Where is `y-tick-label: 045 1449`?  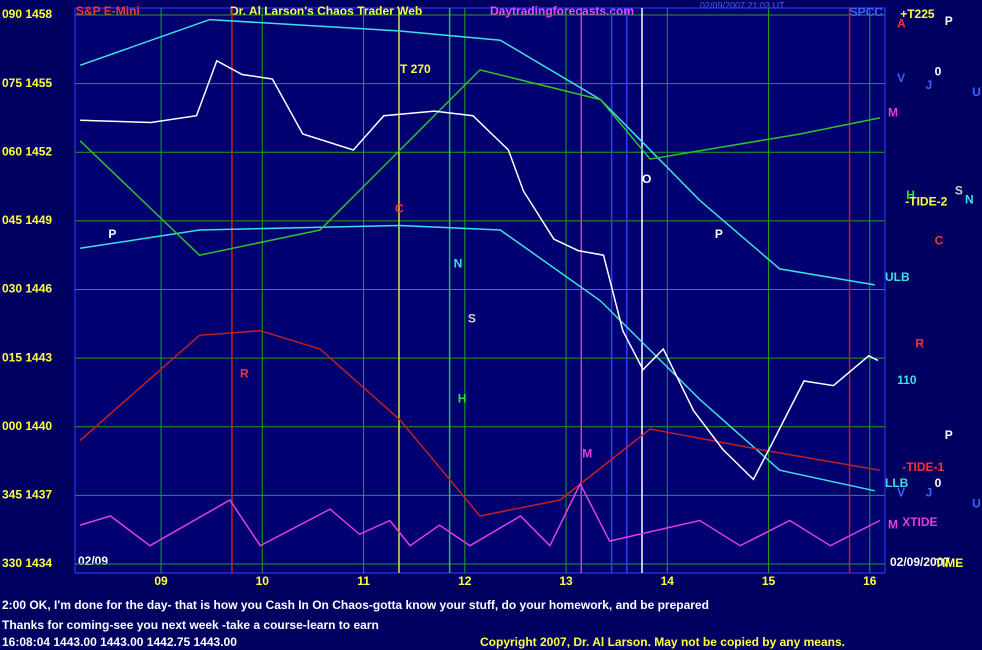
y-tick-label: 045 1449 is located at coordinates (27, 220).